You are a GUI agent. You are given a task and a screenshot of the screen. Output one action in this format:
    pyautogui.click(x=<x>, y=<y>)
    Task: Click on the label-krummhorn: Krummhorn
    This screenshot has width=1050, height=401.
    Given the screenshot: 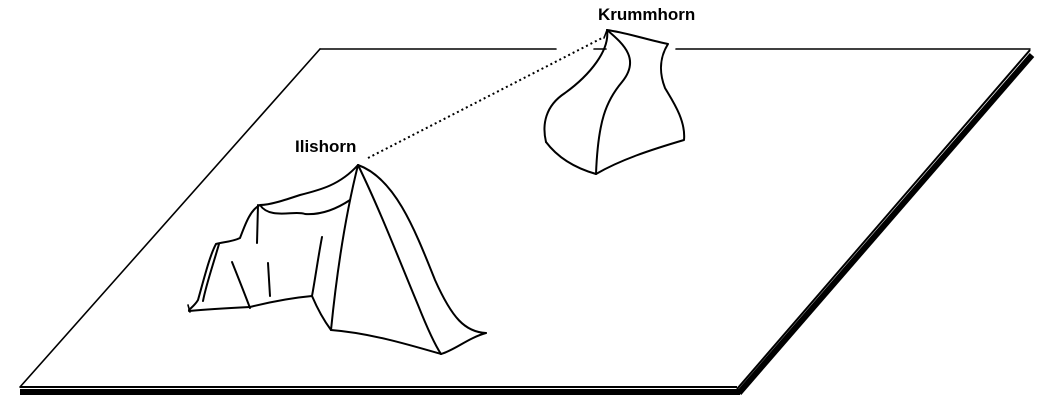 What is the action you would take?
    pyautogui.click(x=646, y=14)
    